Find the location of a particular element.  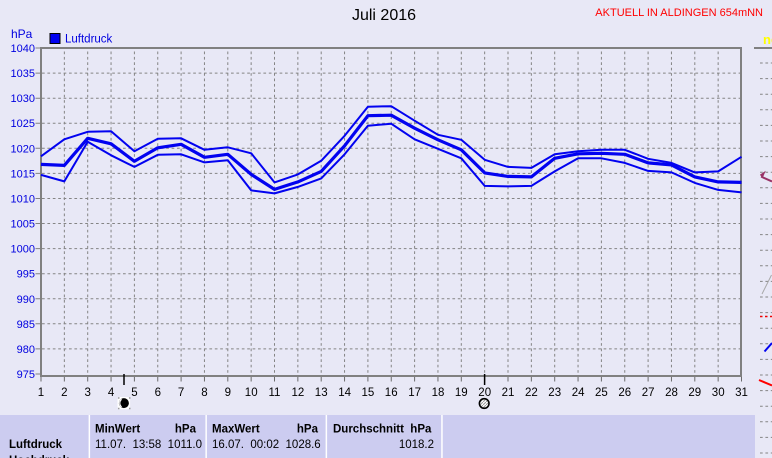

svg-text: 21 is located at coordinates (508, 393).